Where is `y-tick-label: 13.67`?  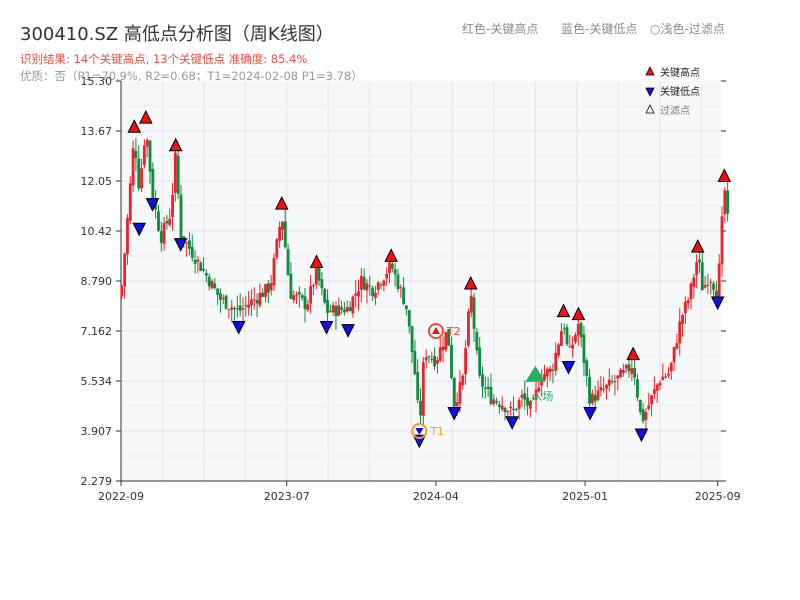
y-tick-label: 13.67 is located at coordinates (97, 131).